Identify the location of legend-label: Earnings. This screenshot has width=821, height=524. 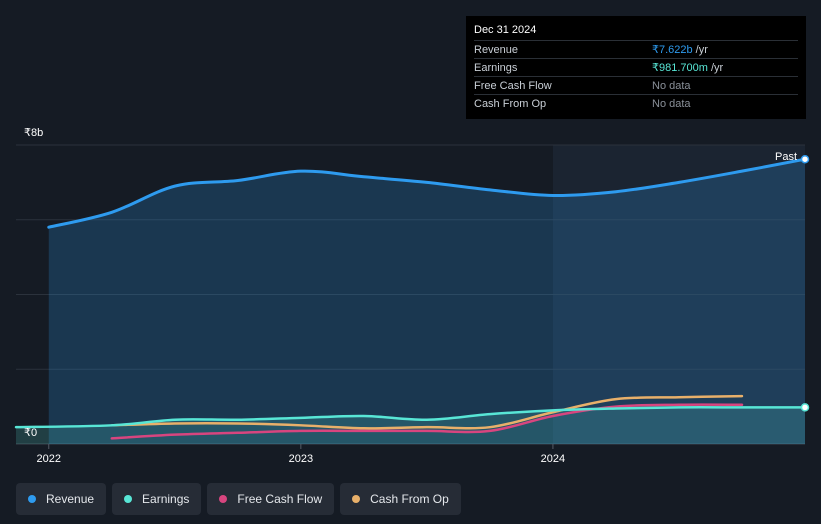
(166, 499).